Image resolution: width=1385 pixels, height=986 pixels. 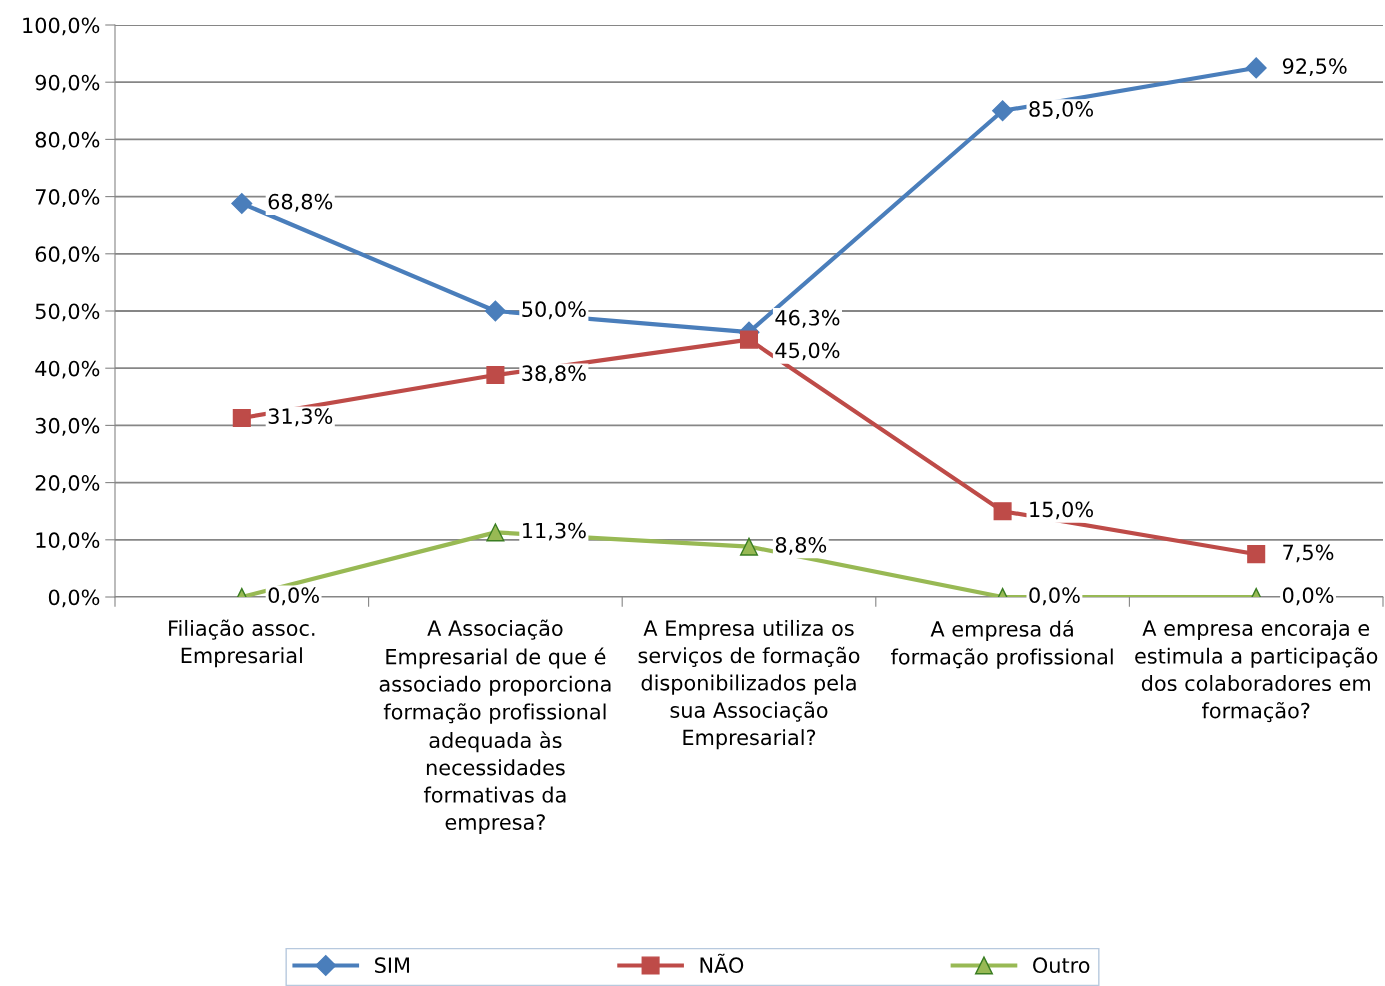 What do you see at coordinates (67, 198) in the screenshot?
I see `y-tick-label: 70,0%` at bounding box center [67, 198].